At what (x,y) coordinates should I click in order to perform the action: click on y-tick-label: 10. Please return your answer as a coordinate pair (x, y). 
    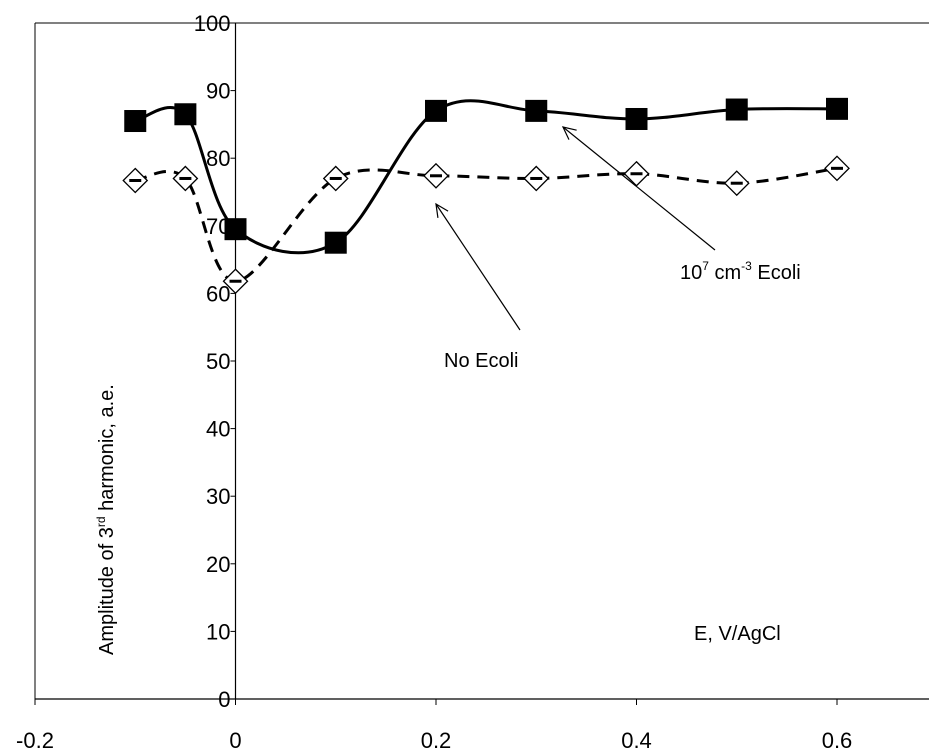
    Looking at the image, I should click on (218, 631).